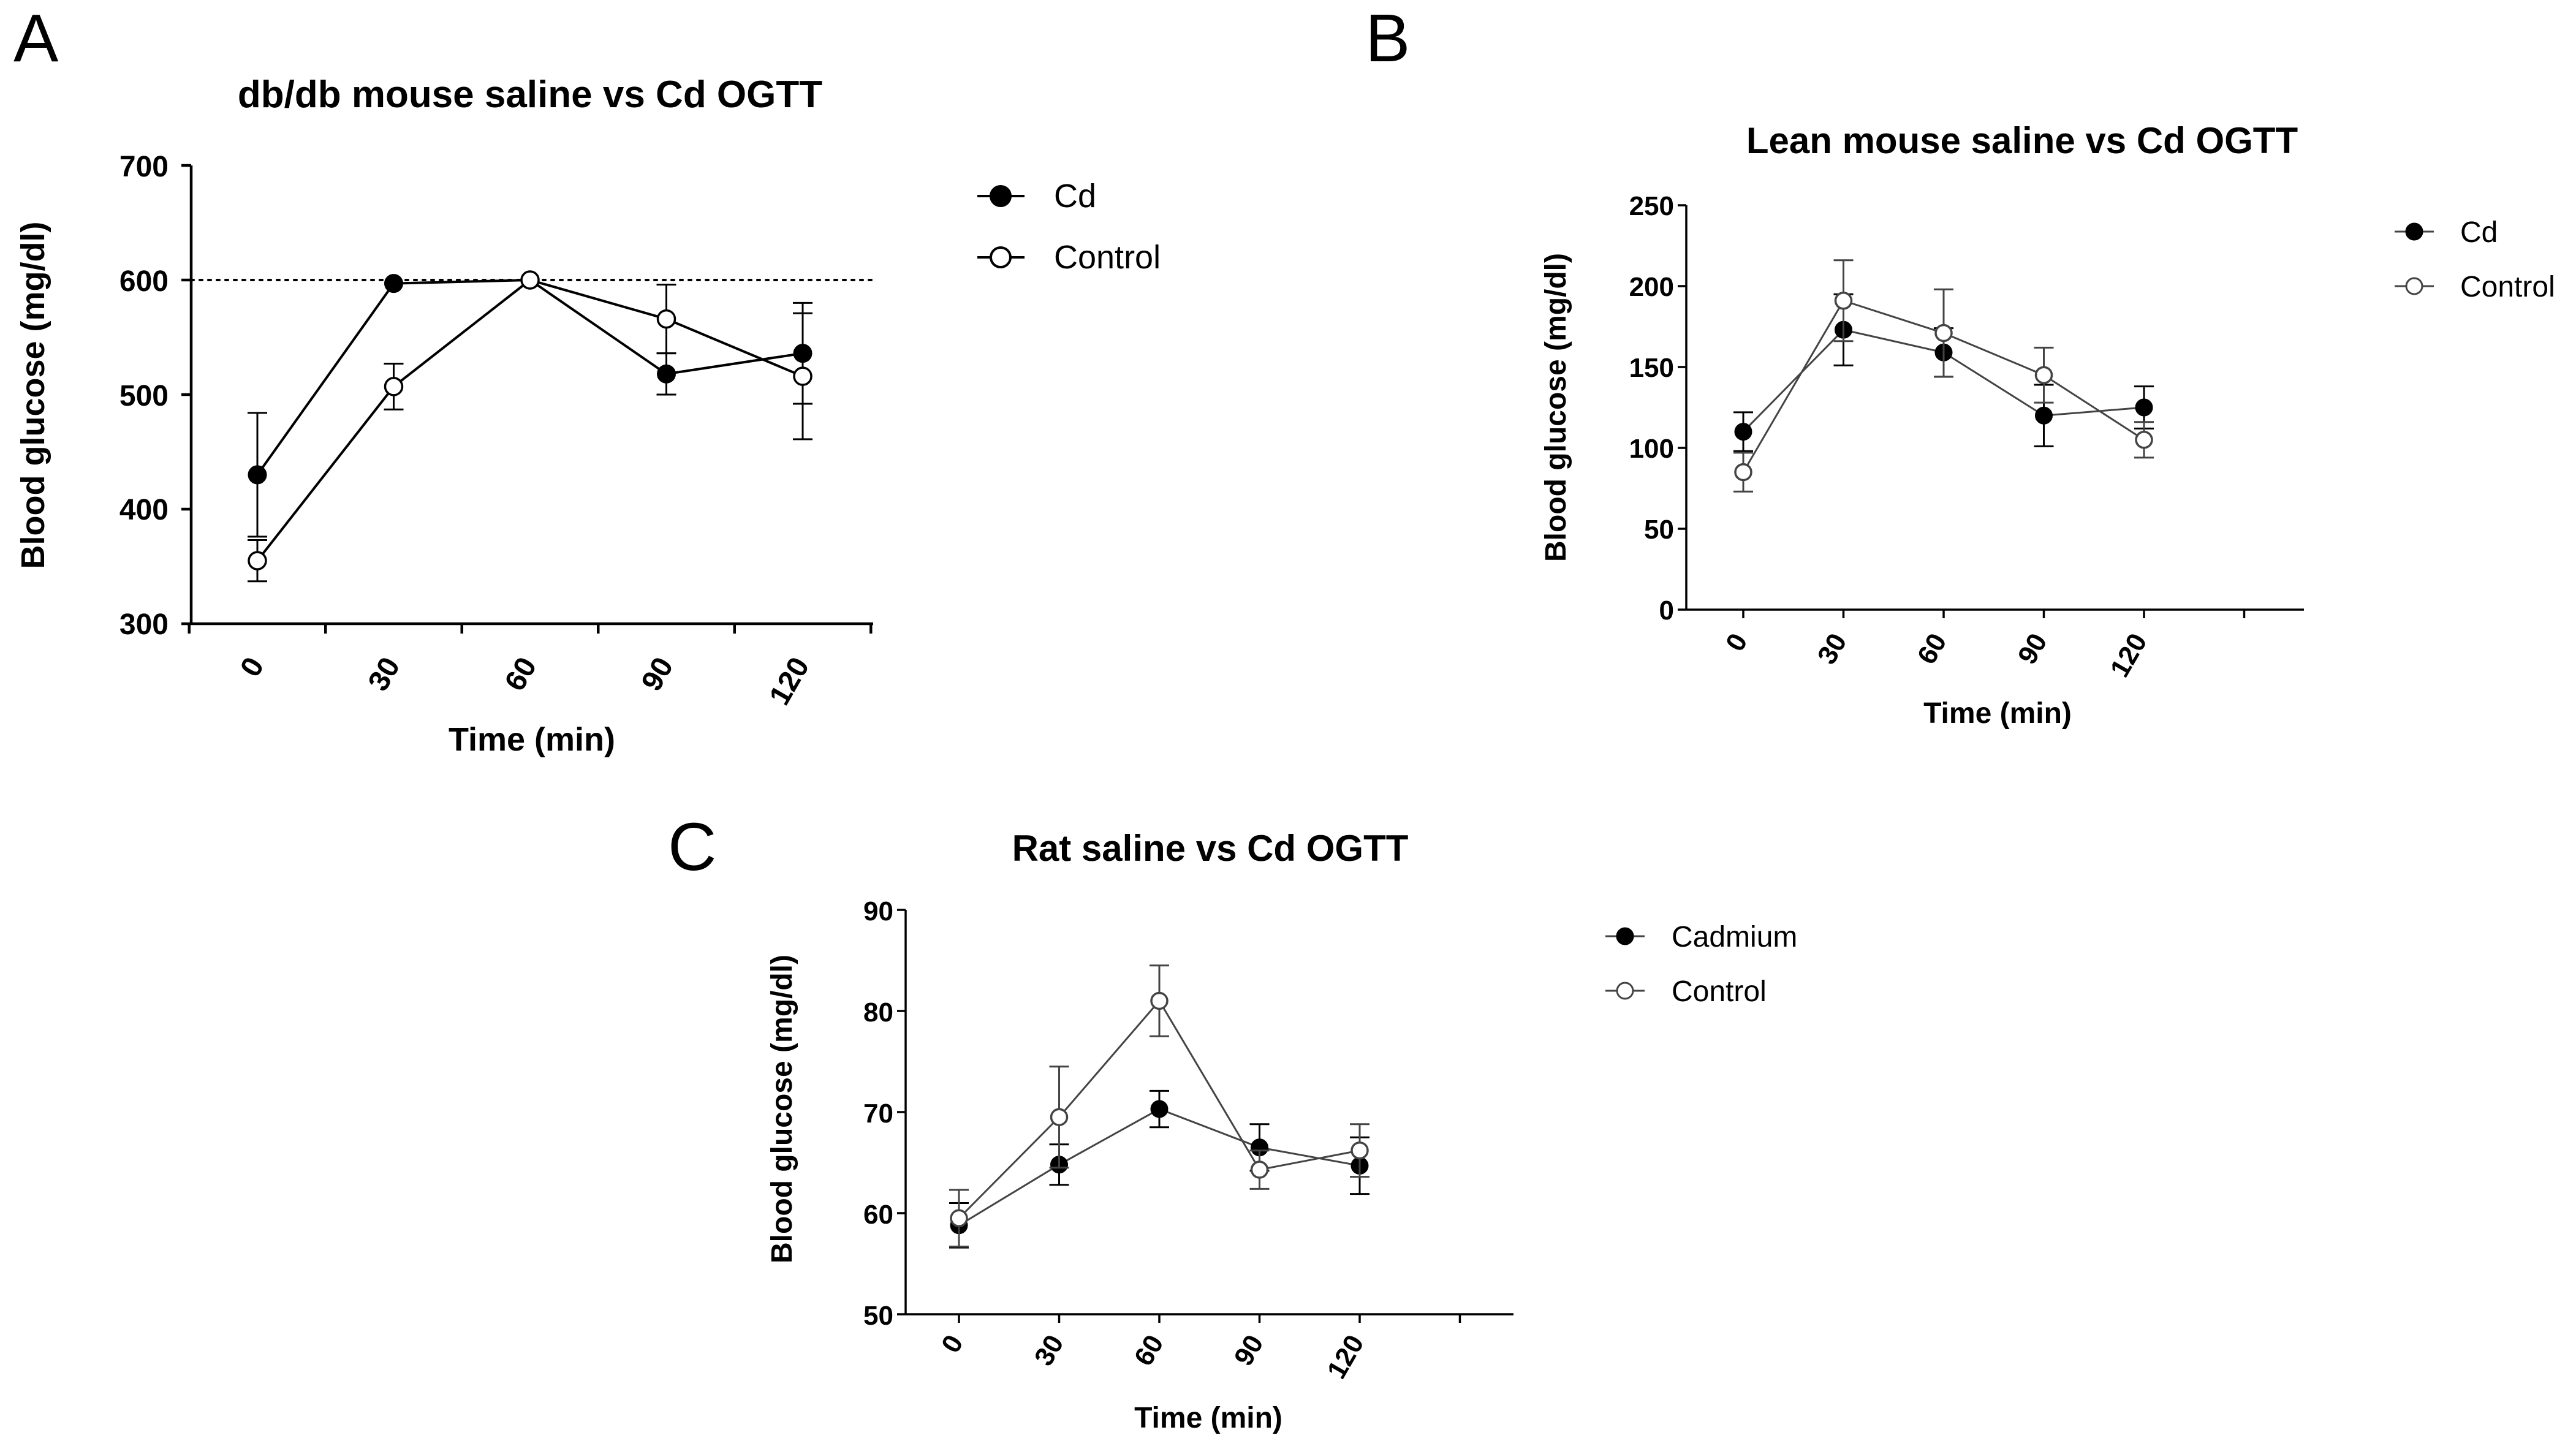 Image resolution: width=2576 pixels, height=1446 pixels. I want to click on y-tick-label: 700, so click(144, 167).